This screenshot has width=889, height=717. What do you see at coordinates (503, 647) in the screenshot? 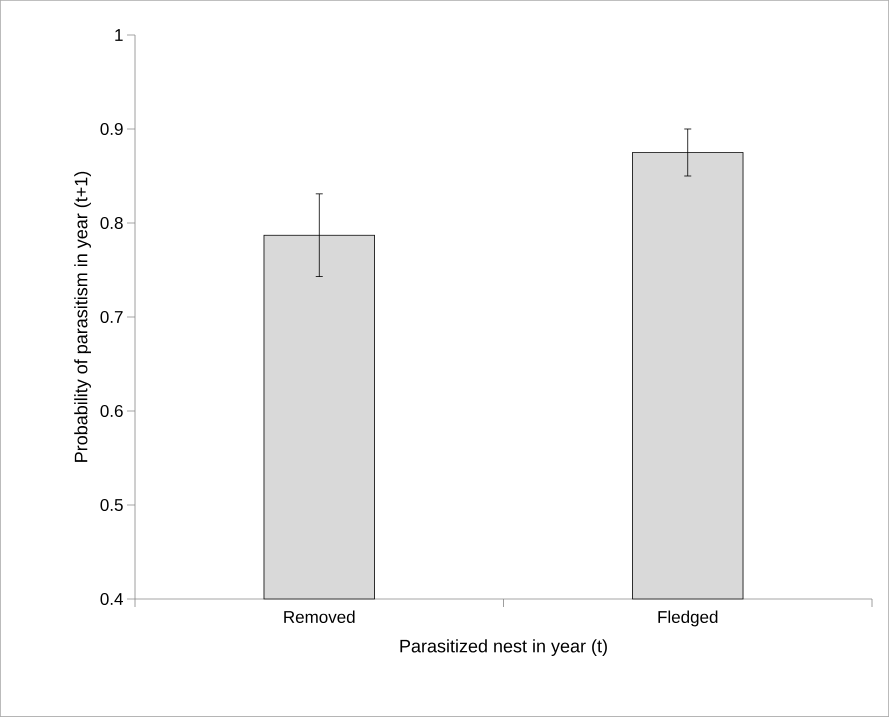
I see `x-axis-title: Parasitized nest in year (t)` at bounding box center [503, 647].